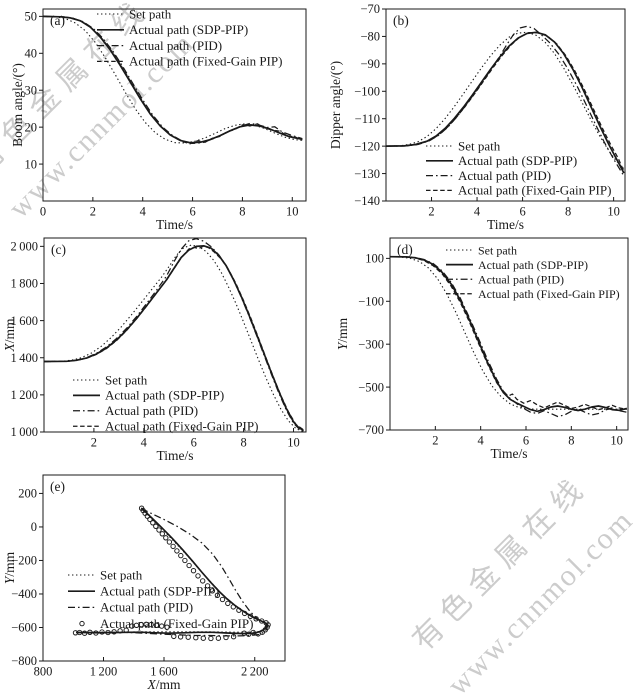 The width and height of the screenshot is (633, 698). What do you see at coordinates (58, 249) in the screenshot?
I see `panel-label: (c)` at bounding box center [58, 249].